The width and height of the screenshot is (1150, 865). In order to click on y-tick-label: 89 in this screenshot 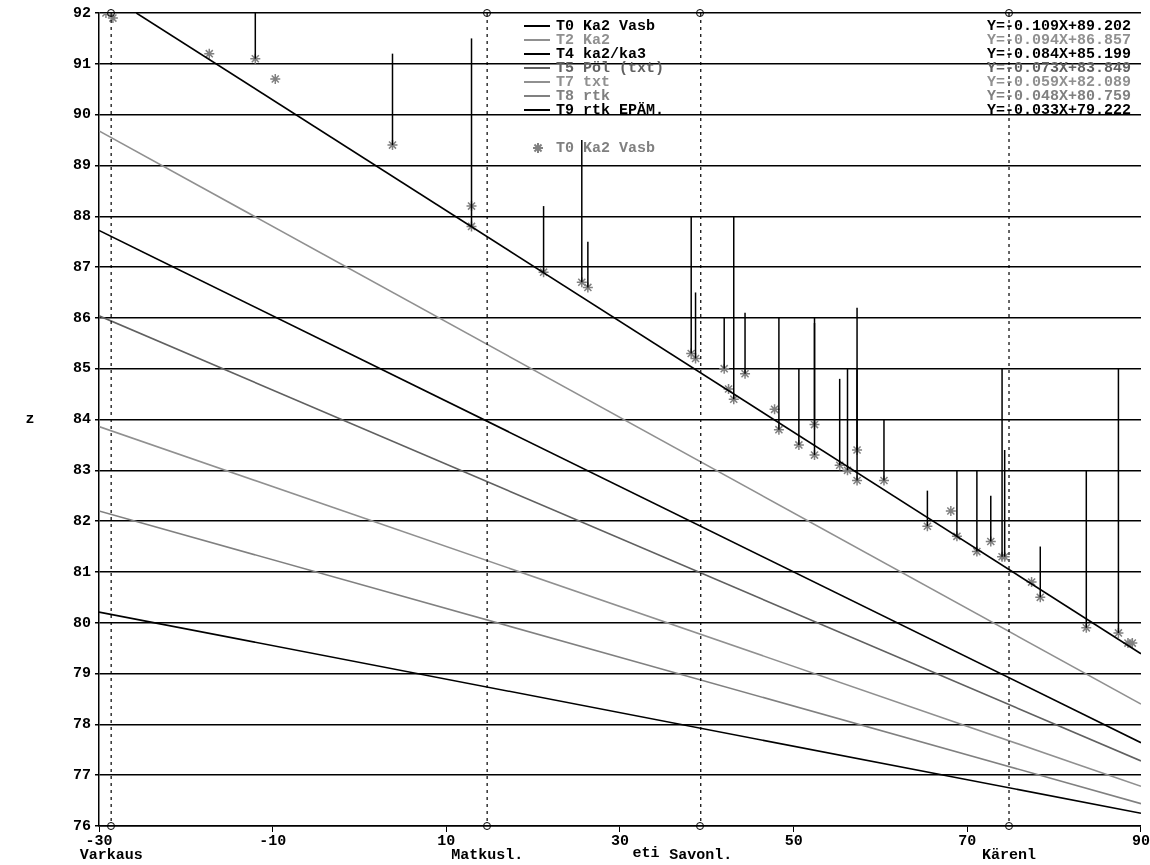, I will do `click(81, 166)`.